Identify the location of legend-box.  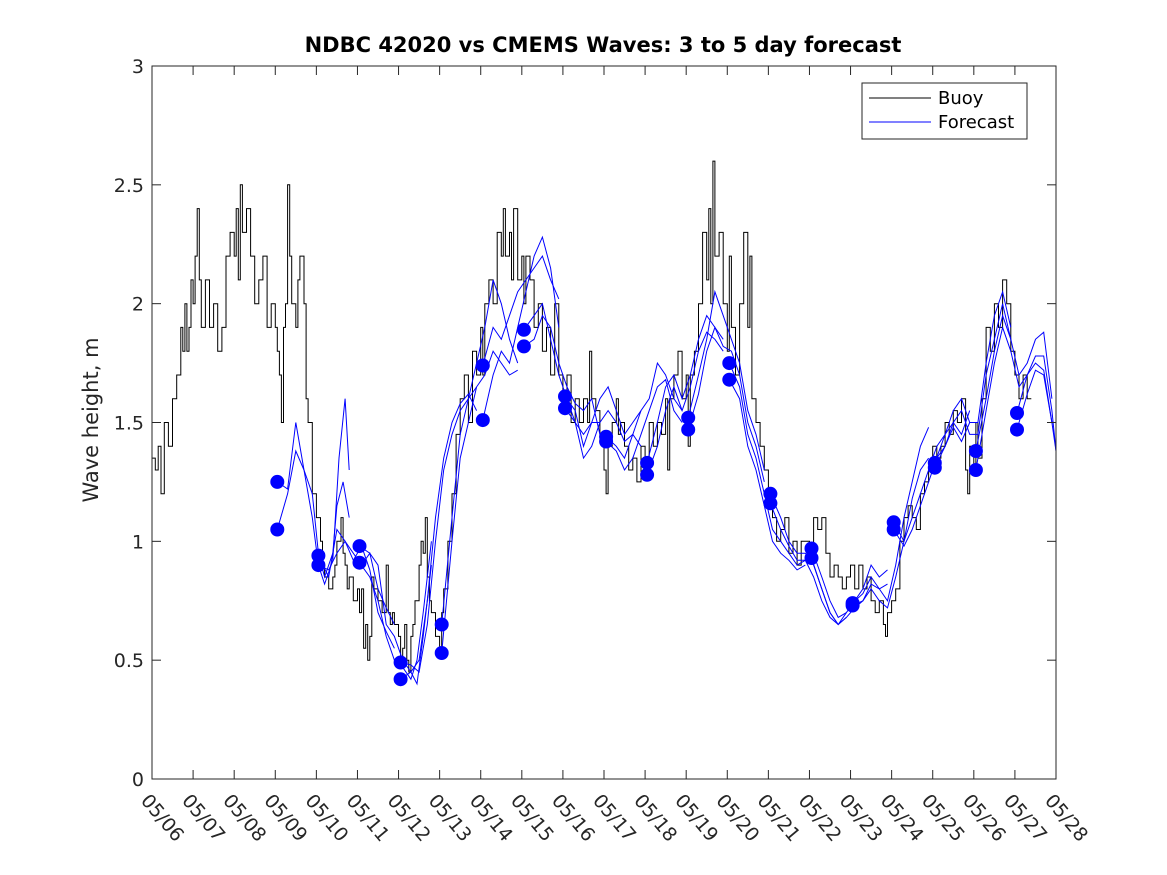
(944, 111).